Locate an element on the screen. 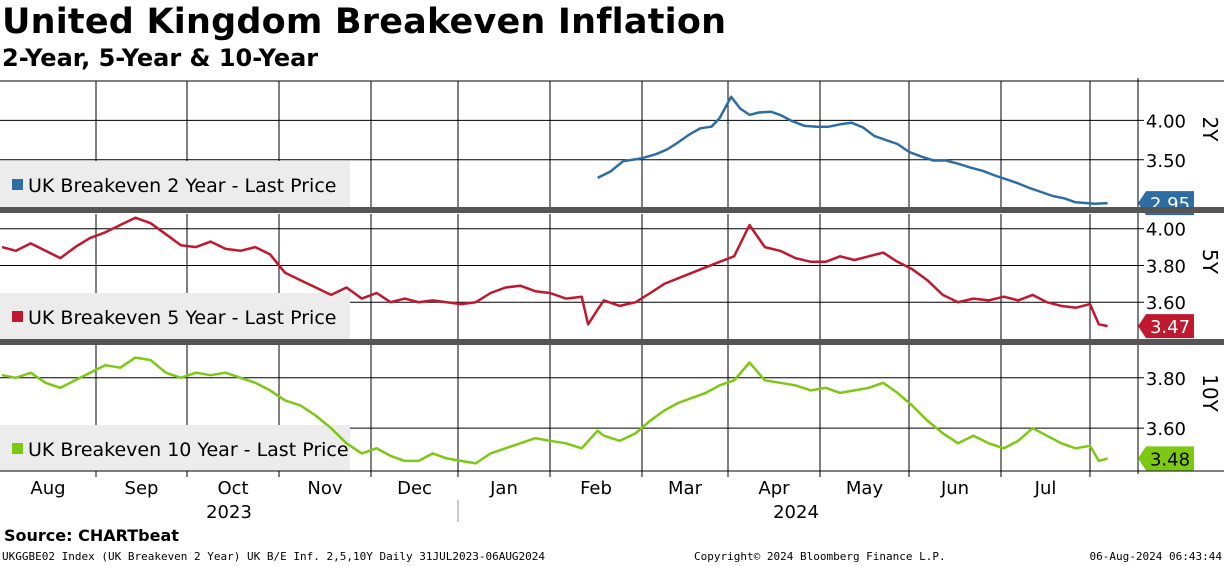 Image resolution: width=1224 pixels, height=566 pixels. last-price-tag: 3.47 is located at coordinates (1166, 326).